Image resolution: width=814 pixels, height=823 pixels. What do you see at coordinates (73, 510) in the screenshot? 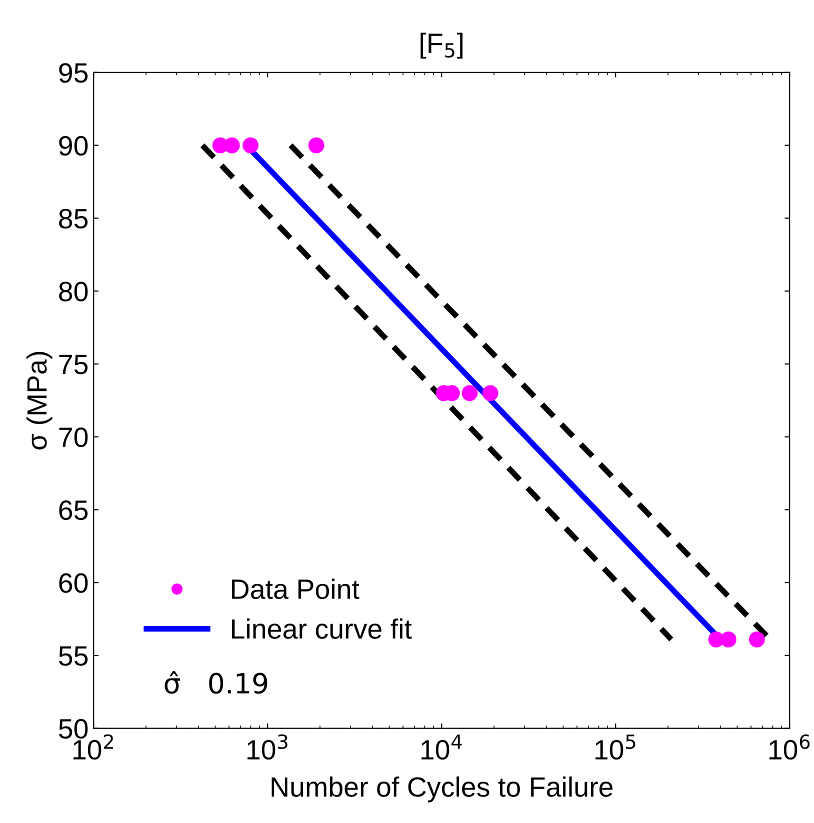
I see `y-tick-label: 65` at bounding box center [73, 510].